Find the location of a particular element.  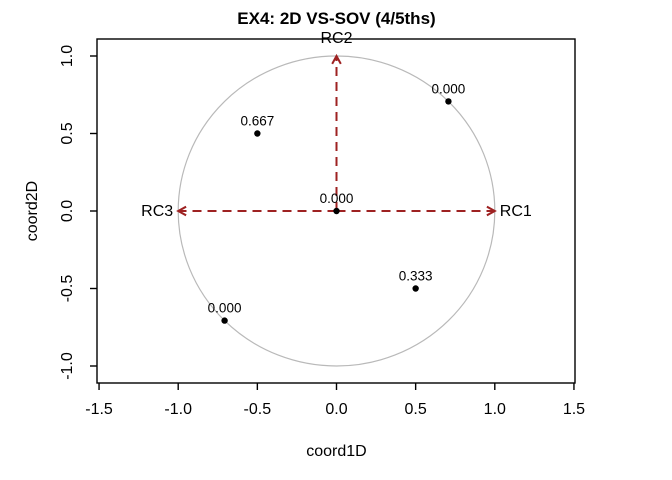

y-tick-label-3: 0.5 is located at coordinates (67, 133).